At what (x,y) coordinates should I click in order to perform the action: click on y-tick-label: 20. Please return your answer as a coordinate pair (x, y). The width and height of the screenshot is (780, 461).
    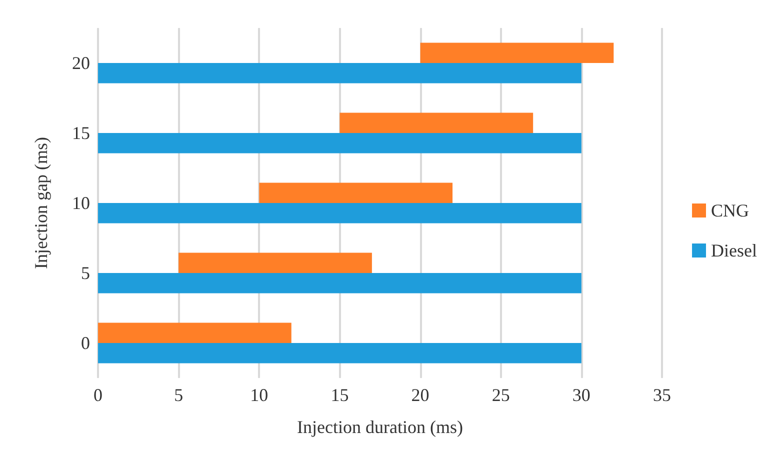
    Looking at the image, I should click on (81, 63).